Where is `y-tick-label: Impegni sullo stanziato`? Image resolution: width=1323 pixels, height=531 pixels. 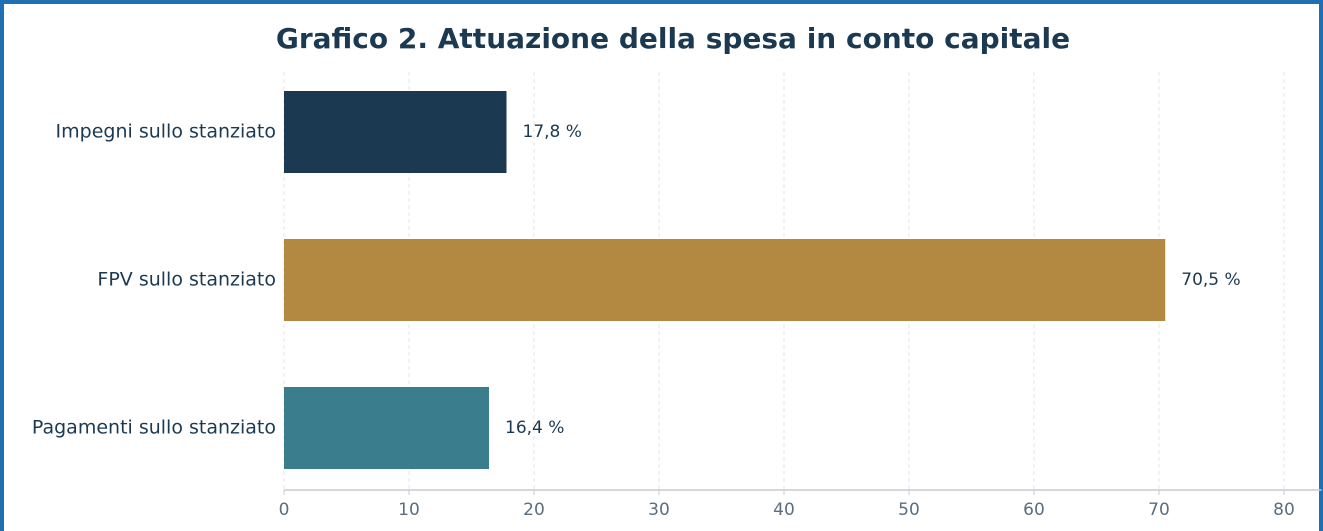 y-tick-label: Impegni sullo stanziato is located at coordinates (166, 132).